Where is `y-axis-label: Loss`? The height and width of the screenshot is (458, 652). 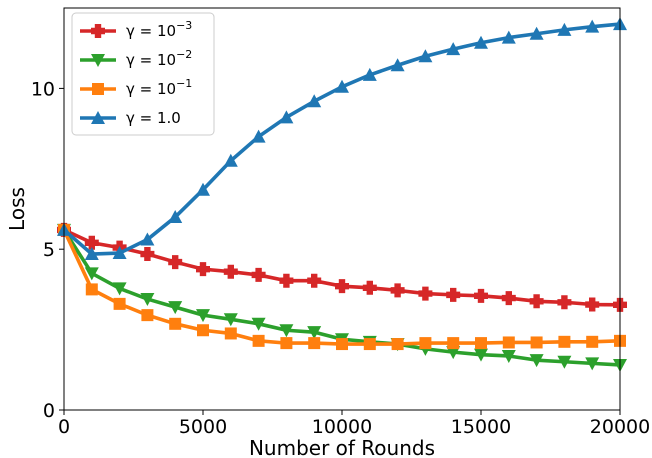
y-axis-label: Loss is located at coordinates (17, 209).